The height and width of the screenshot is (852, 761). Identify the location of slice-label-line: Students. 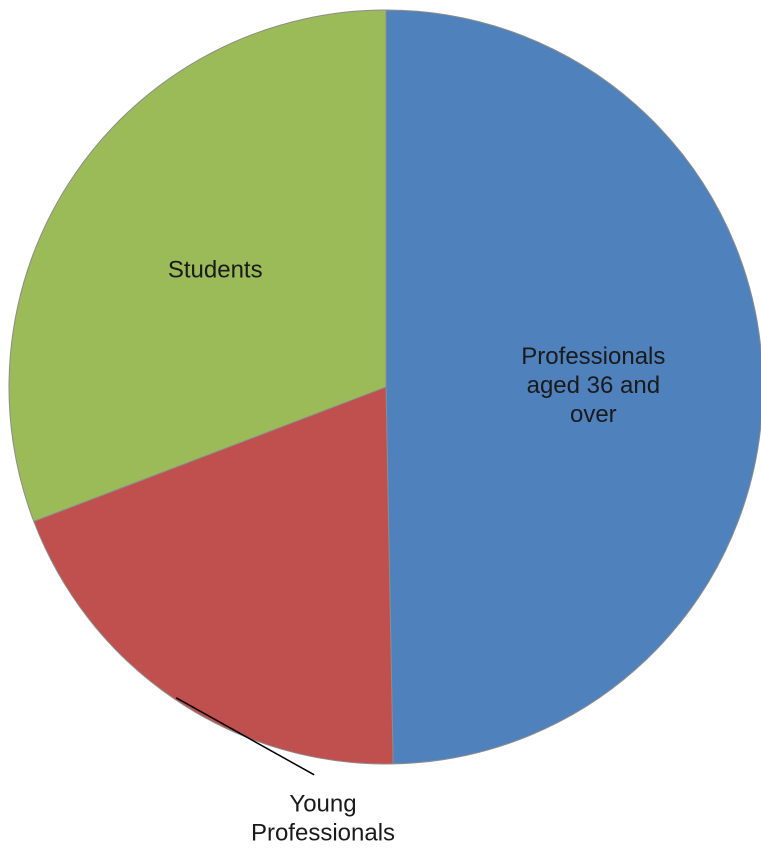
(215, 269).